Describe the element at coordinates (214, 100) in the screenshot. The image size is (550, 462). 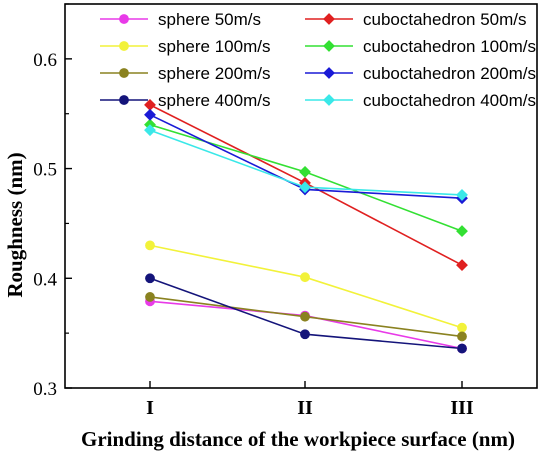
I see `legend-label-3: sphere 400m/s` at that location.